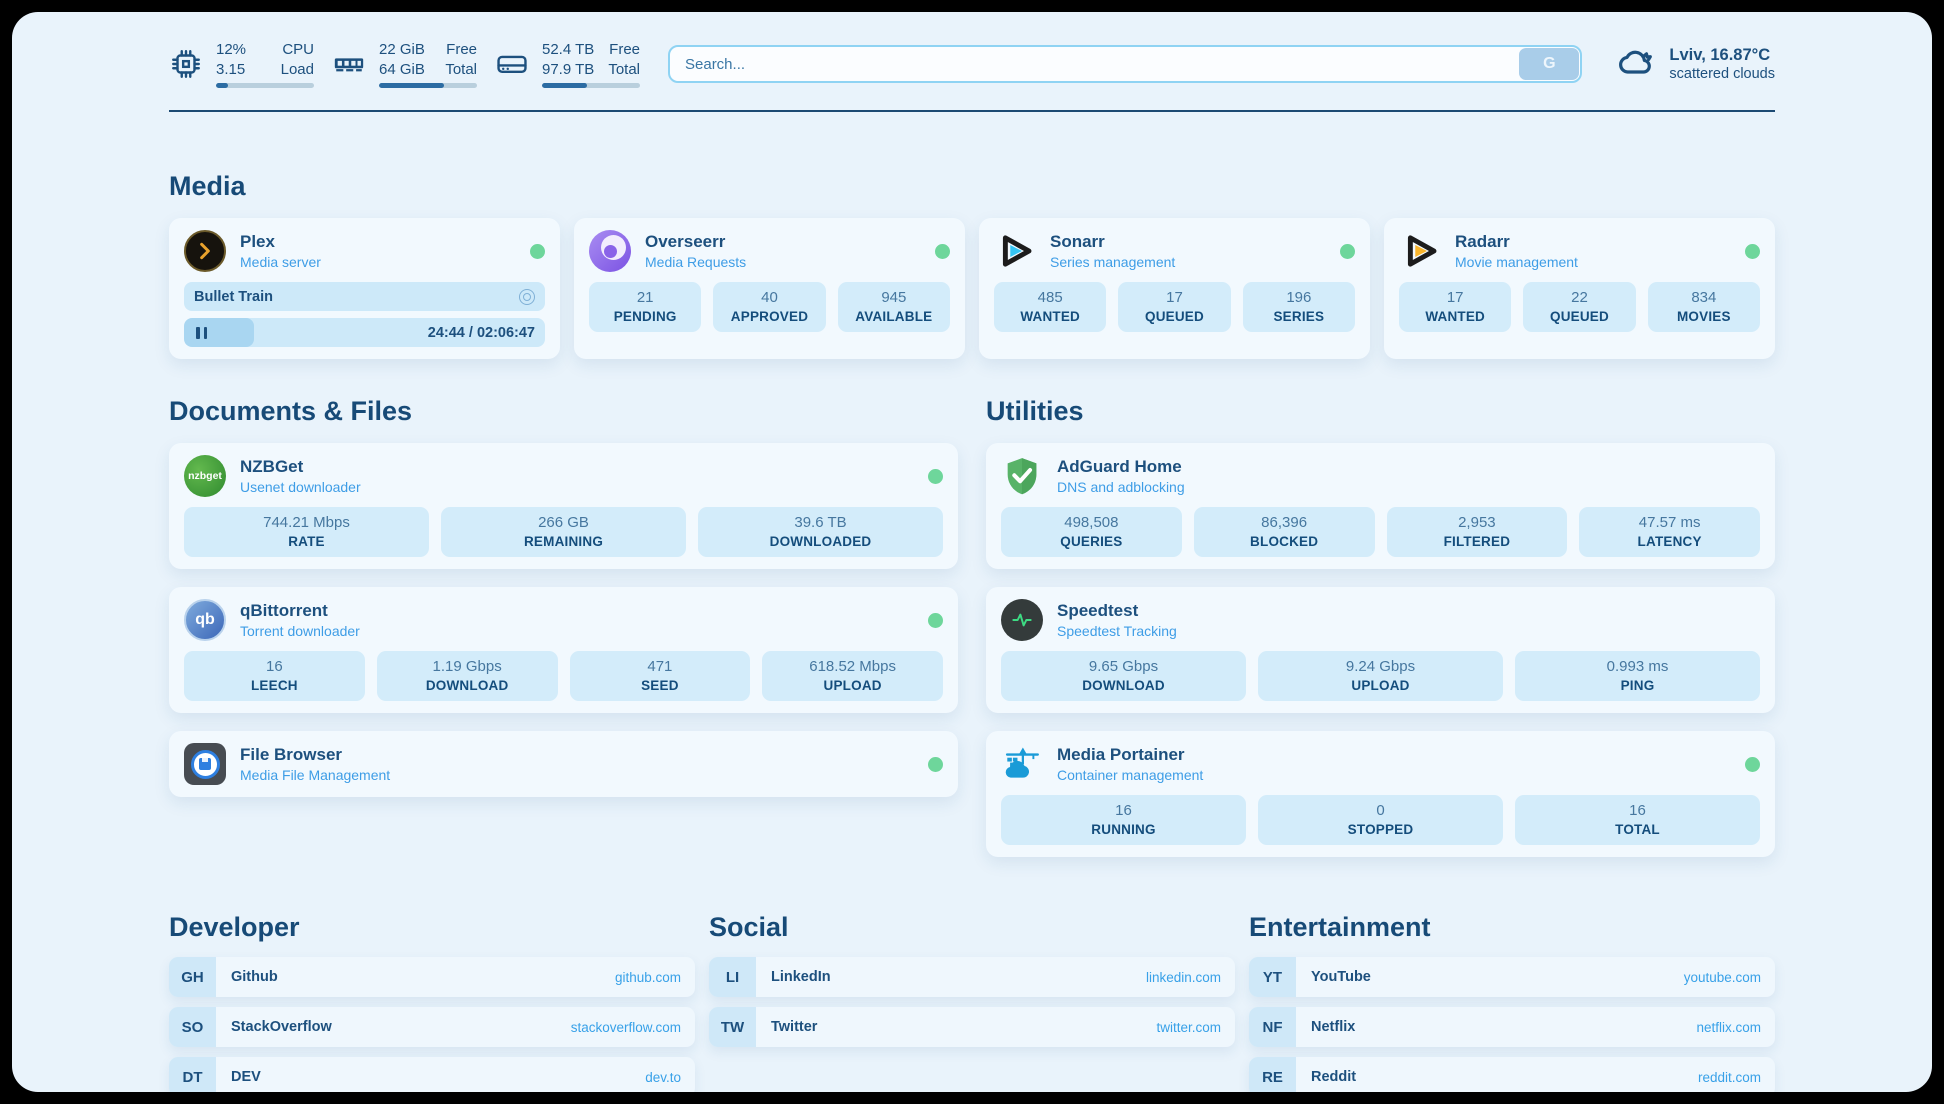 The image size is (1944, 1104). What do you see at coordinates (1637, 676) in the screenshot?
I see `stat-tile: 0.993 ms PING` at bounding box center [1637, 676].